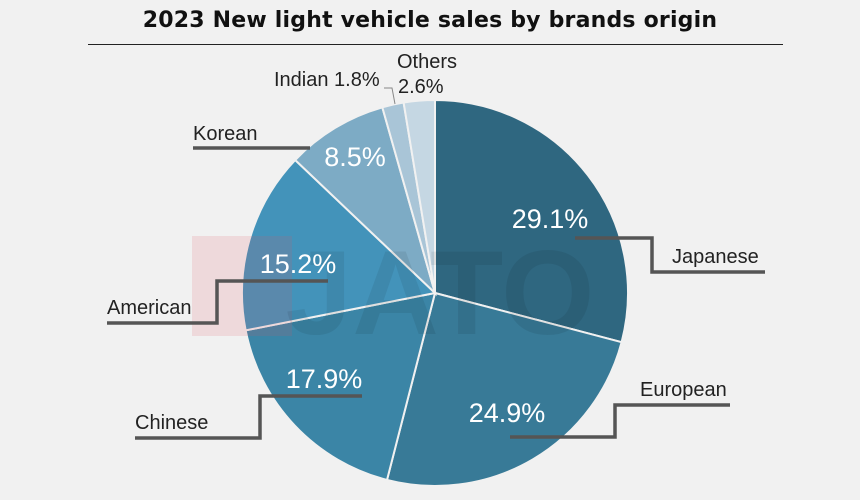  I want to click on watermark-logo-icon, so click(242, 286).